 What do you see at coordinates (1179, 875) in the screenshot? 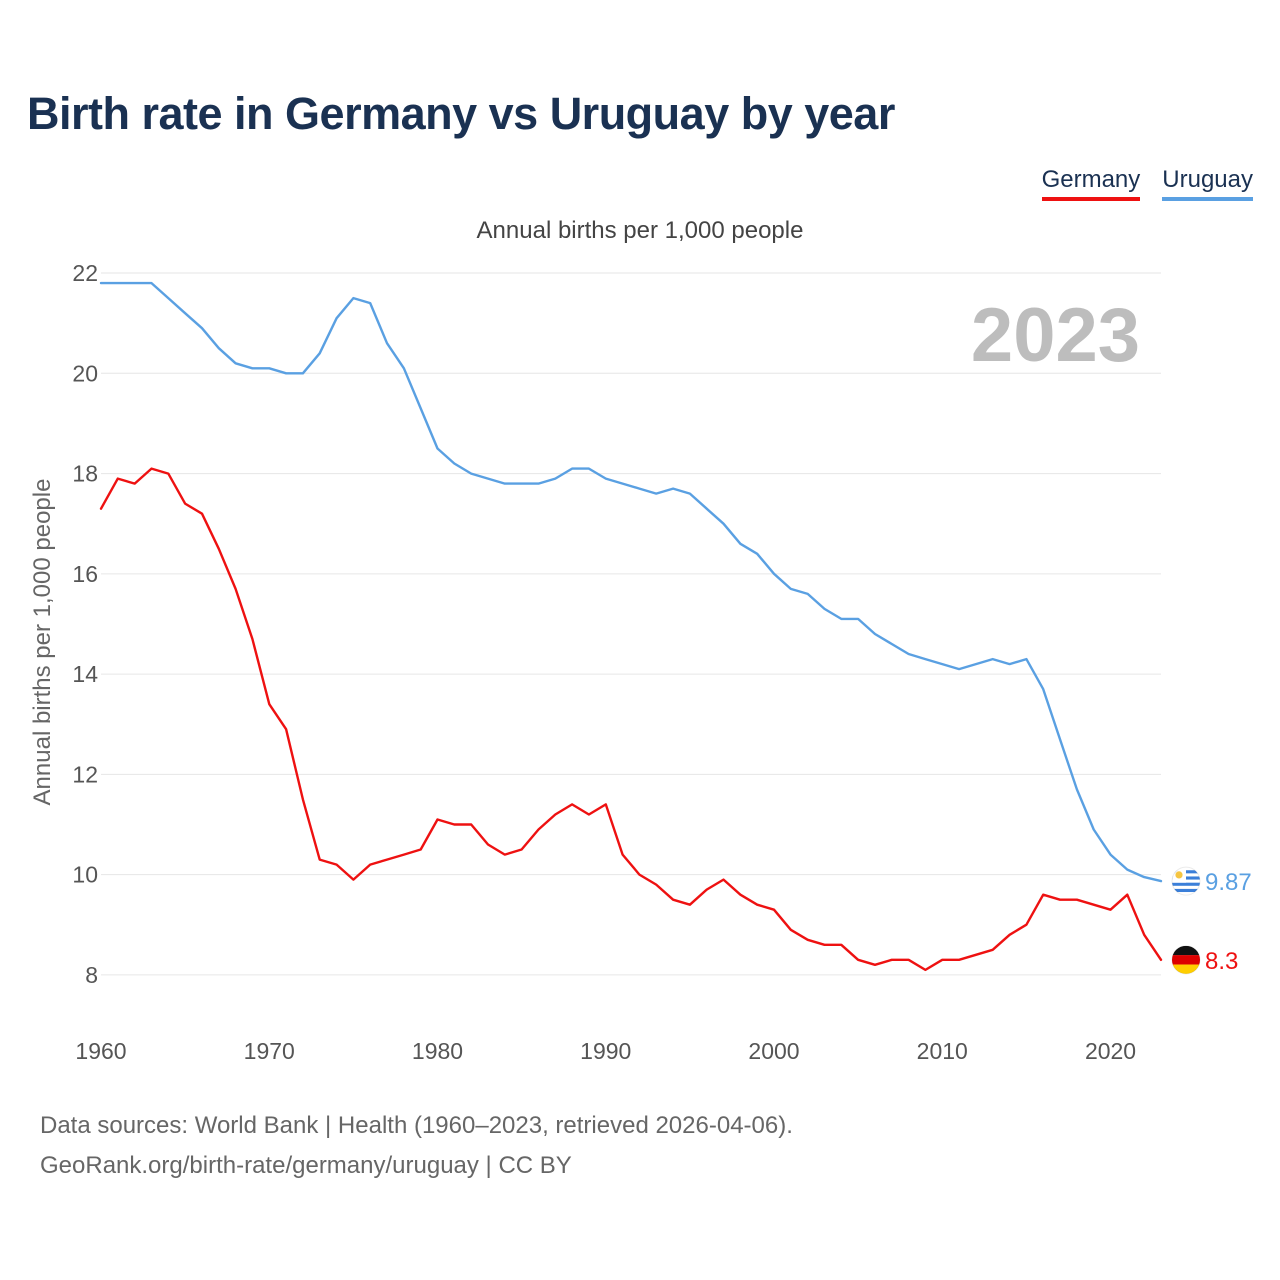
I see `flag-sun` at bounding box center [1179, 875].